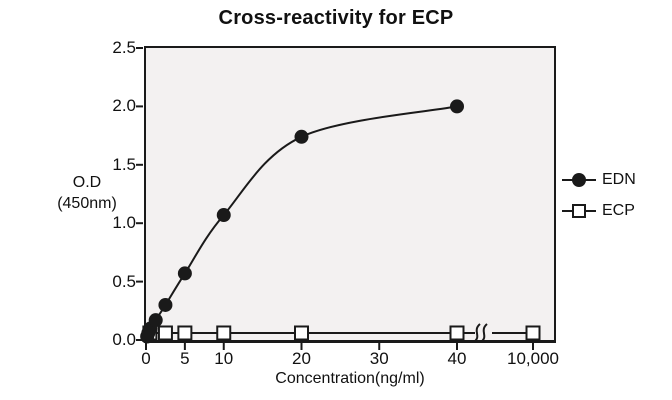 The image size is (672, 400). What do you see at coordinates (124, 47) in the screenshot?
I see `y-tick-label: 2.5` at bounding box center [124, 47].